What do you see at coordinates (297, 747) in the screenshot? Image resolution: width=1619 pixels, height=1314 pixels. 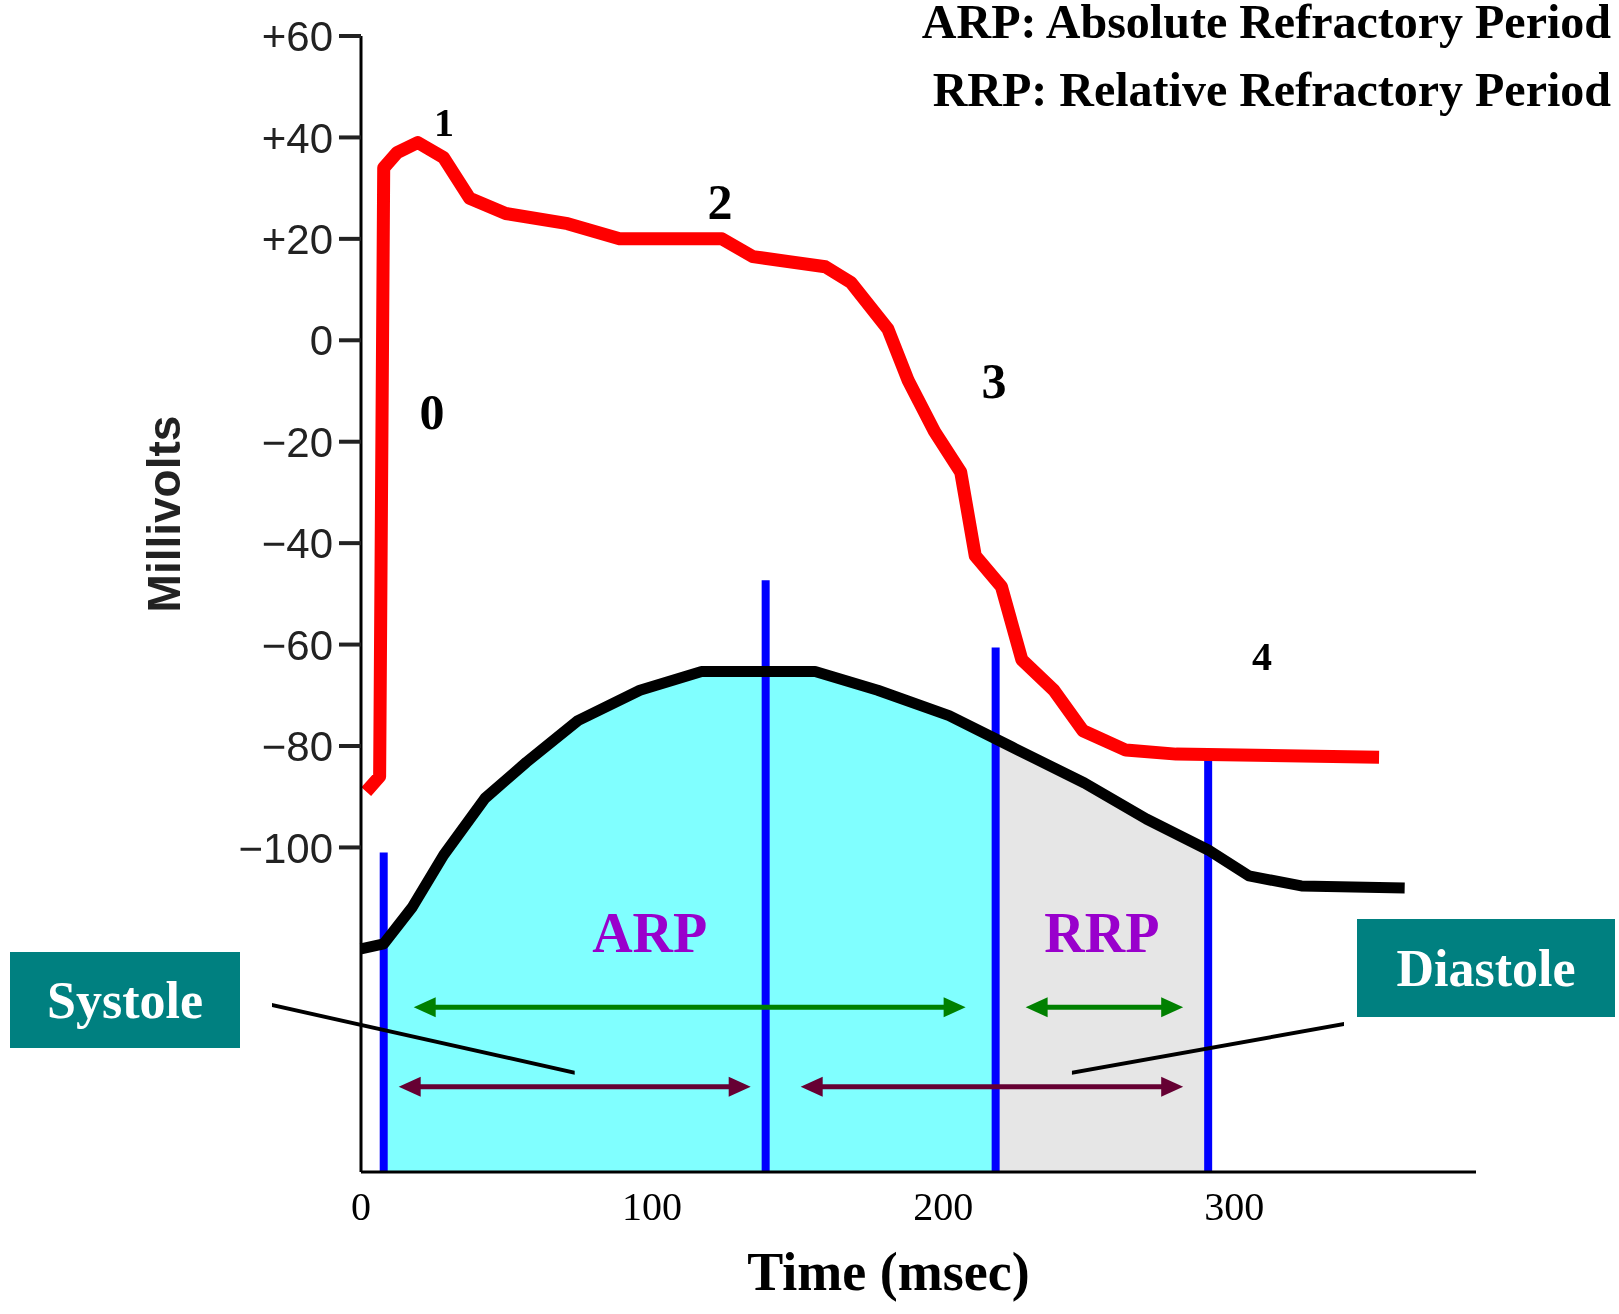 I see `y-tick-label: −80` at bounding box center [297, 747].